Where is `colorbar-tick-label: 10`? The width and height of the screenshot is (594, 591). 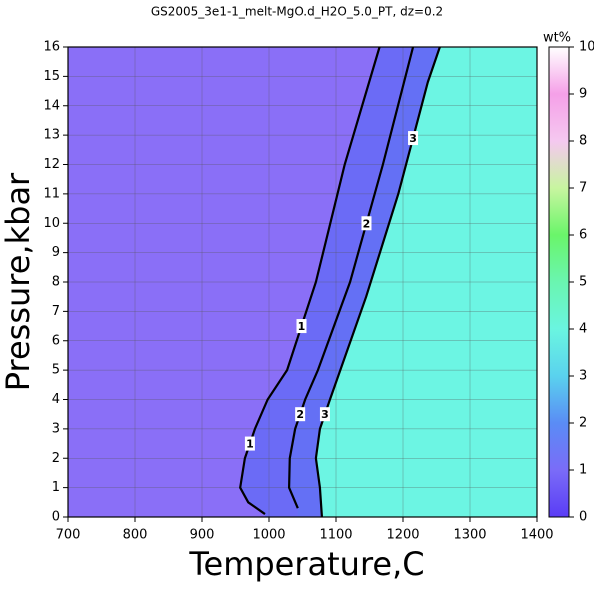 colorbar-tick-label: 10 is located at coordinates (586, 47).